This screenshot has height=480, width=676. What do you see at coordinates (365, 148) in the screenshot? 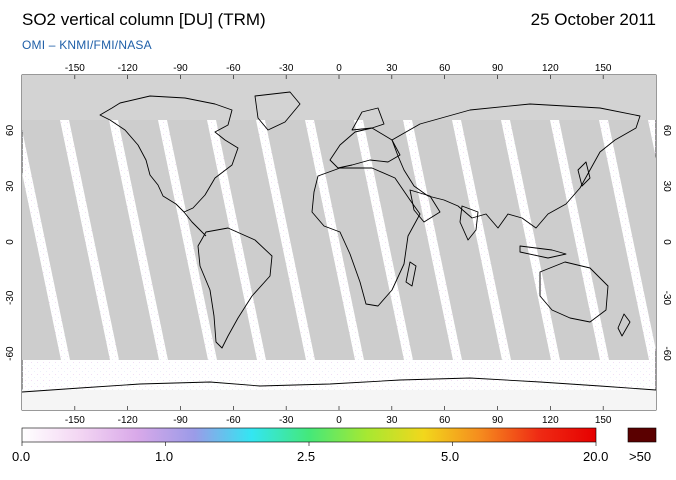
I see `europe-coast` at bounding box center [365, 148].